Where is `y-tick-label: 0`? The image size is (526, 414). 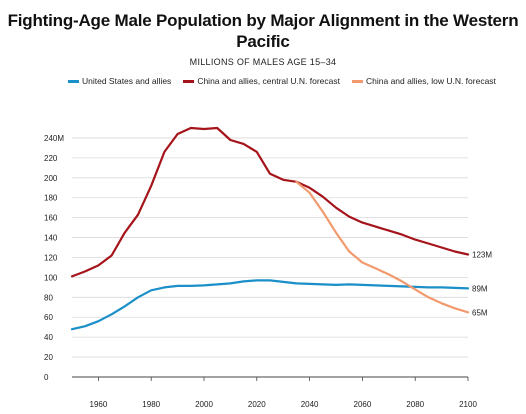 y-tick-label: 0 is located at coordinates (46, 377).